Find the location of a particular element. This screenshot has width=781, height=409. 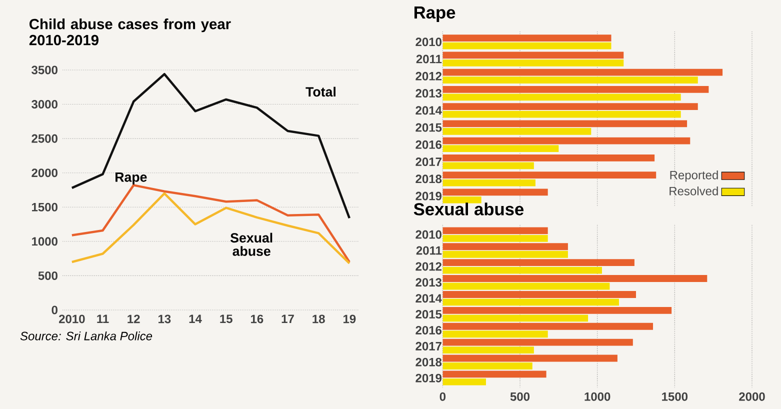

legend-label: Reported is located at coordinates (694, 176).